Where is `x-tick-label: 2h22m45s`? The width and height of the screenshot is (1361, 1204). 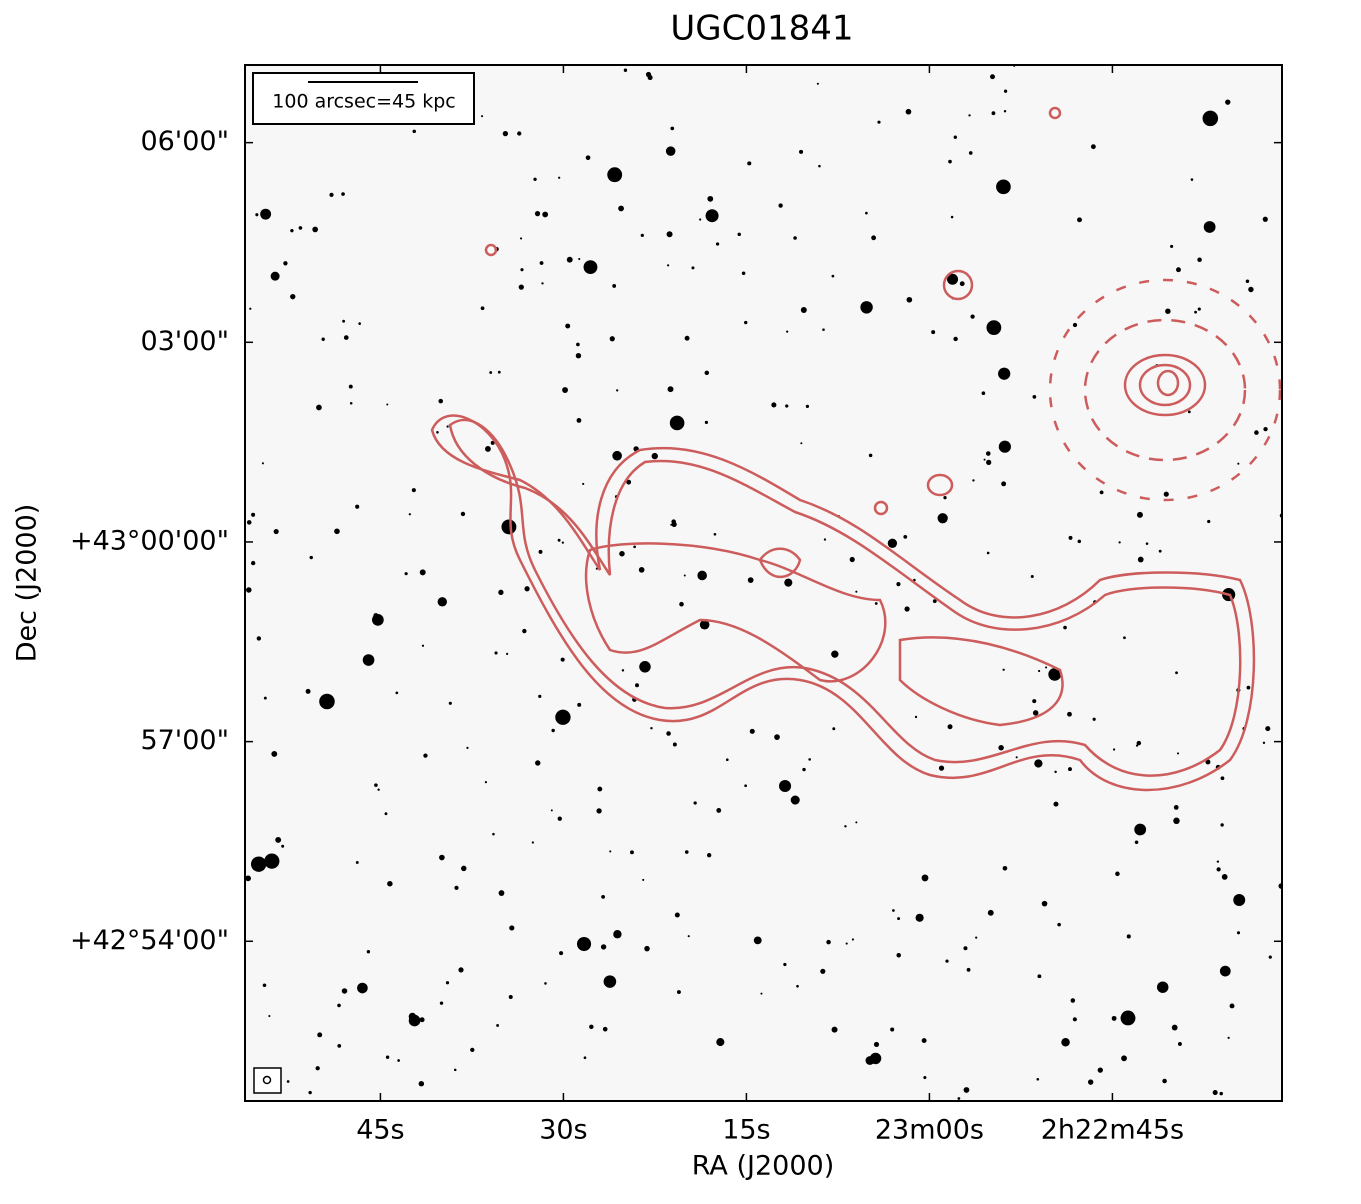
x-tick-label: 2h22m45s is located at coordinates (1112, 1130).